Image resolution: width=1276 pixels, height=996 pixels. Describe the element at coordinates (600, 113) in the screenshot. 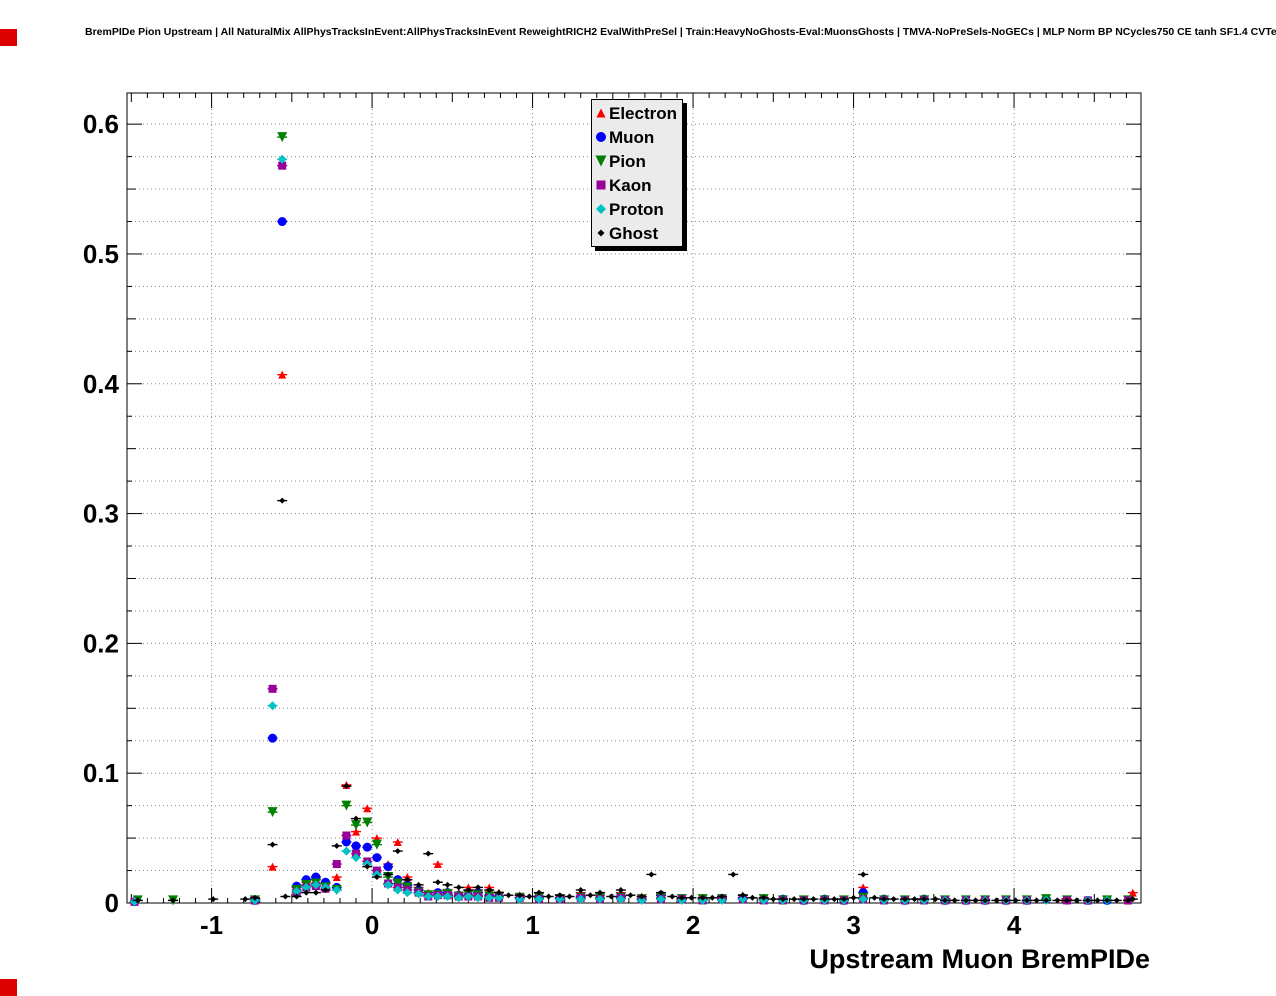

I see `electron-marker-icon` at that location.